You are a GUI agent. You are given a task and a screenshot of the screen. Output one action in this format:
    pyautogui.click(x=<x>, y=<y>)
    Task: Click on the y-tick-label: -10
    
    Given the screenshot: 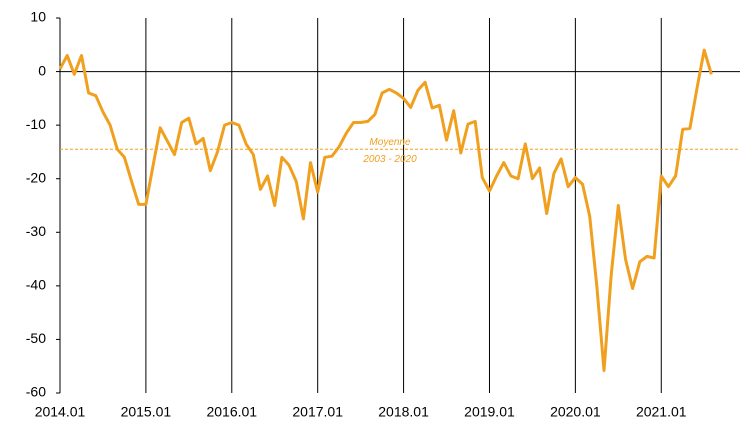 What is the action you would take?
    pyautogui.click(x=36, y=124)
    